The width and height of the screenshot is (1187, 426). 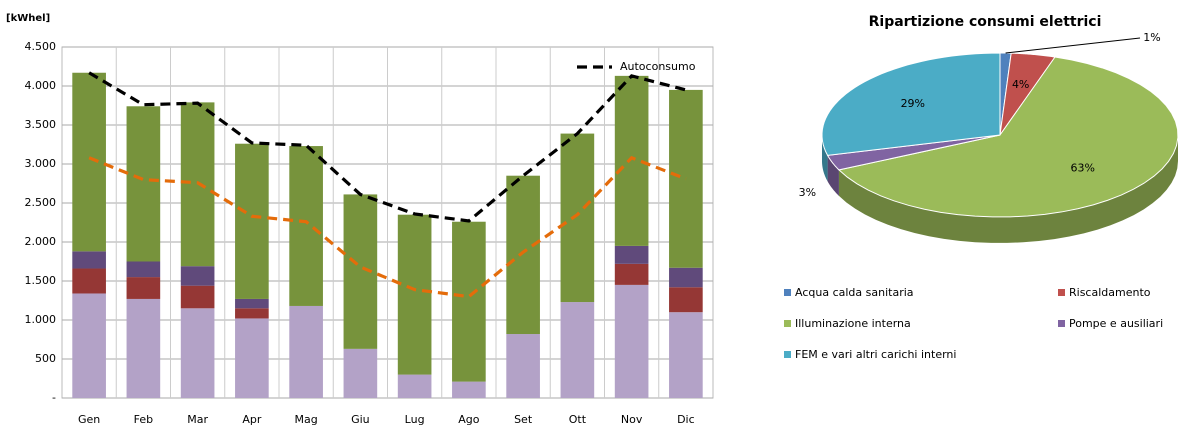 I want to click on legend-label: FEM e vari altri carichi interni, so click(x=875, y=354).